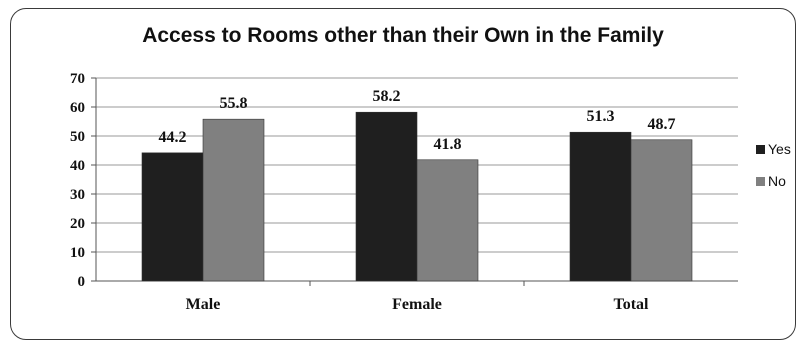 The image size is (806, 340). What do you see at coordinates (233, 200) in the screenshot?
I see `bar-no-male` at bounding box center [233, 200].